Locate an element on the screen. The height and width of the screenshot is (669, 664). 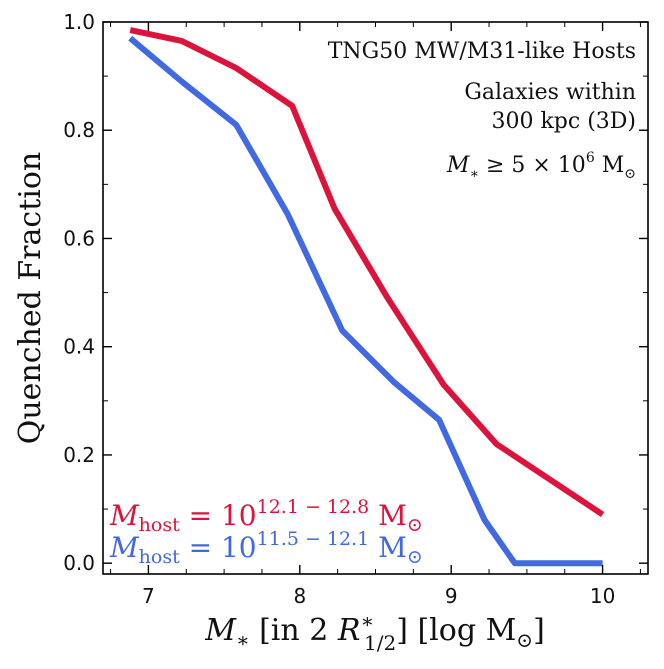
y-tick-label: 0.6 is located at coordinates (79, 238).